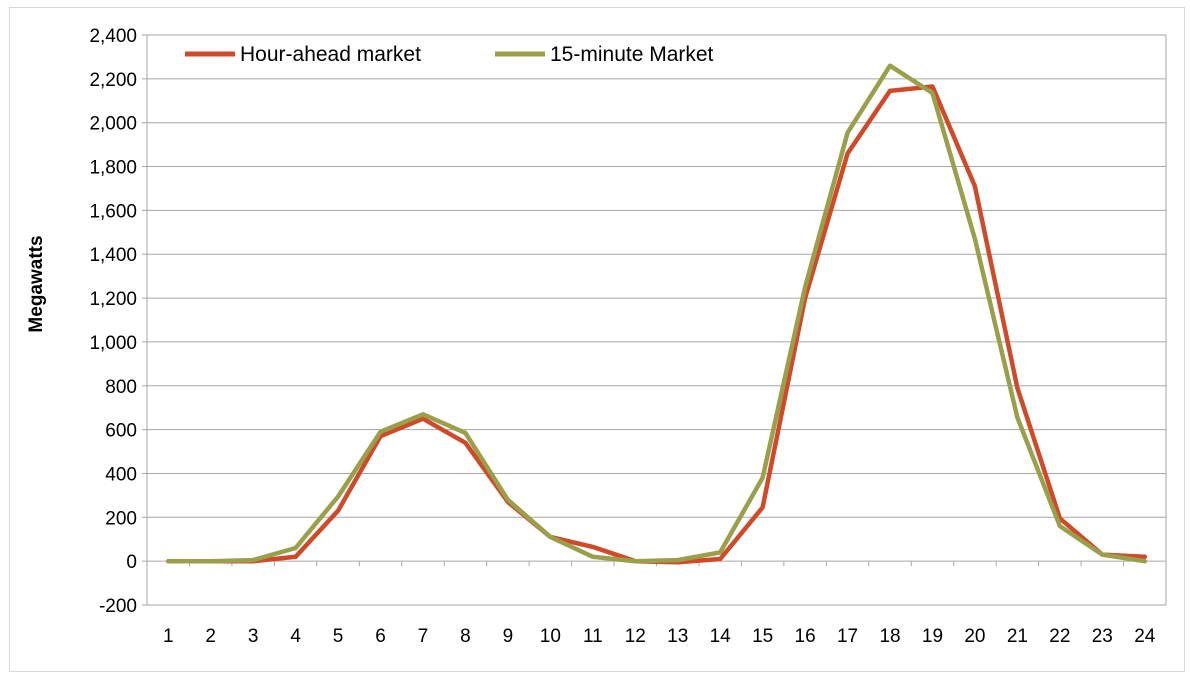 Image resolution: width=1190 pixels, height=675 pixels. What do you see at coordinates (121, 474) in the screenshot?
I see `y-tick-label: 400` at bounding box center [121, 474].